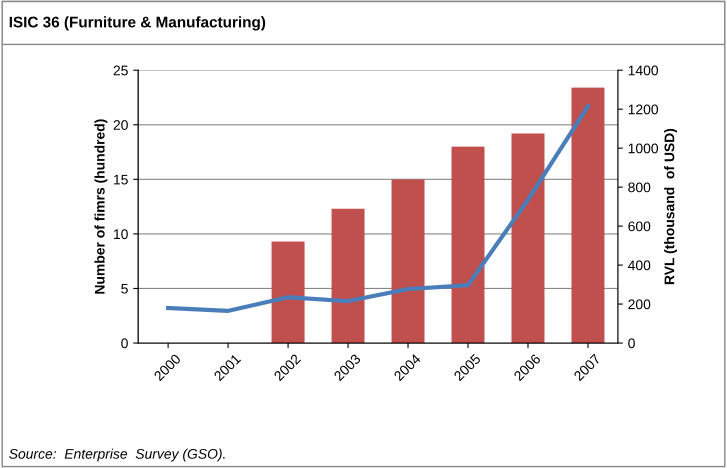  Describe the element at coordinates (117, 455) in the screenshot. I see `source-note: Source: Enterprise Survey (GSO).` at that location.